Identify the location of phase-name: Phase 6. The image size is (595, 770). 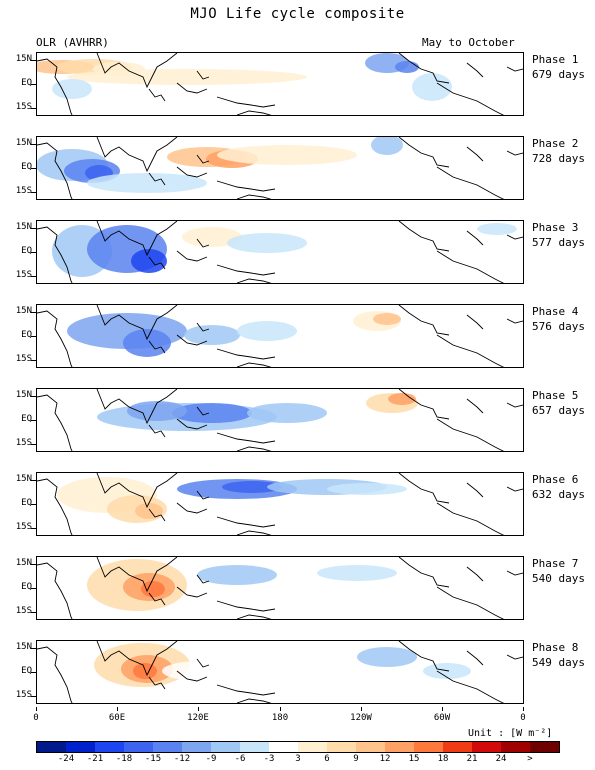
(555, 479).